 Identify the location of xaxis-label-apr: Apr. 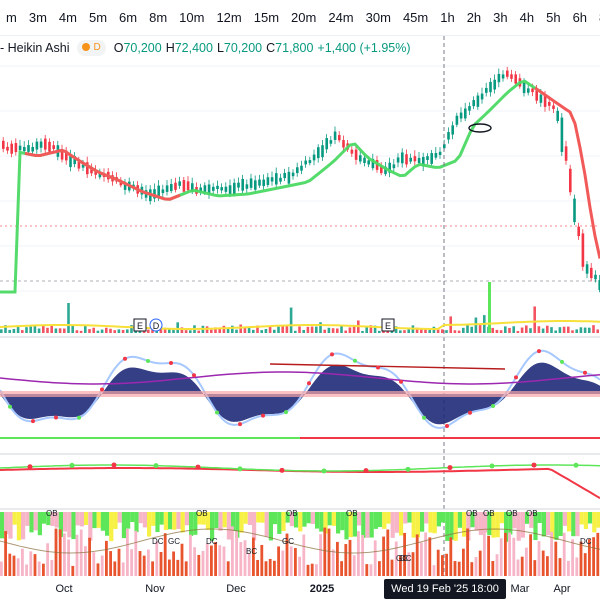
(562, 589).